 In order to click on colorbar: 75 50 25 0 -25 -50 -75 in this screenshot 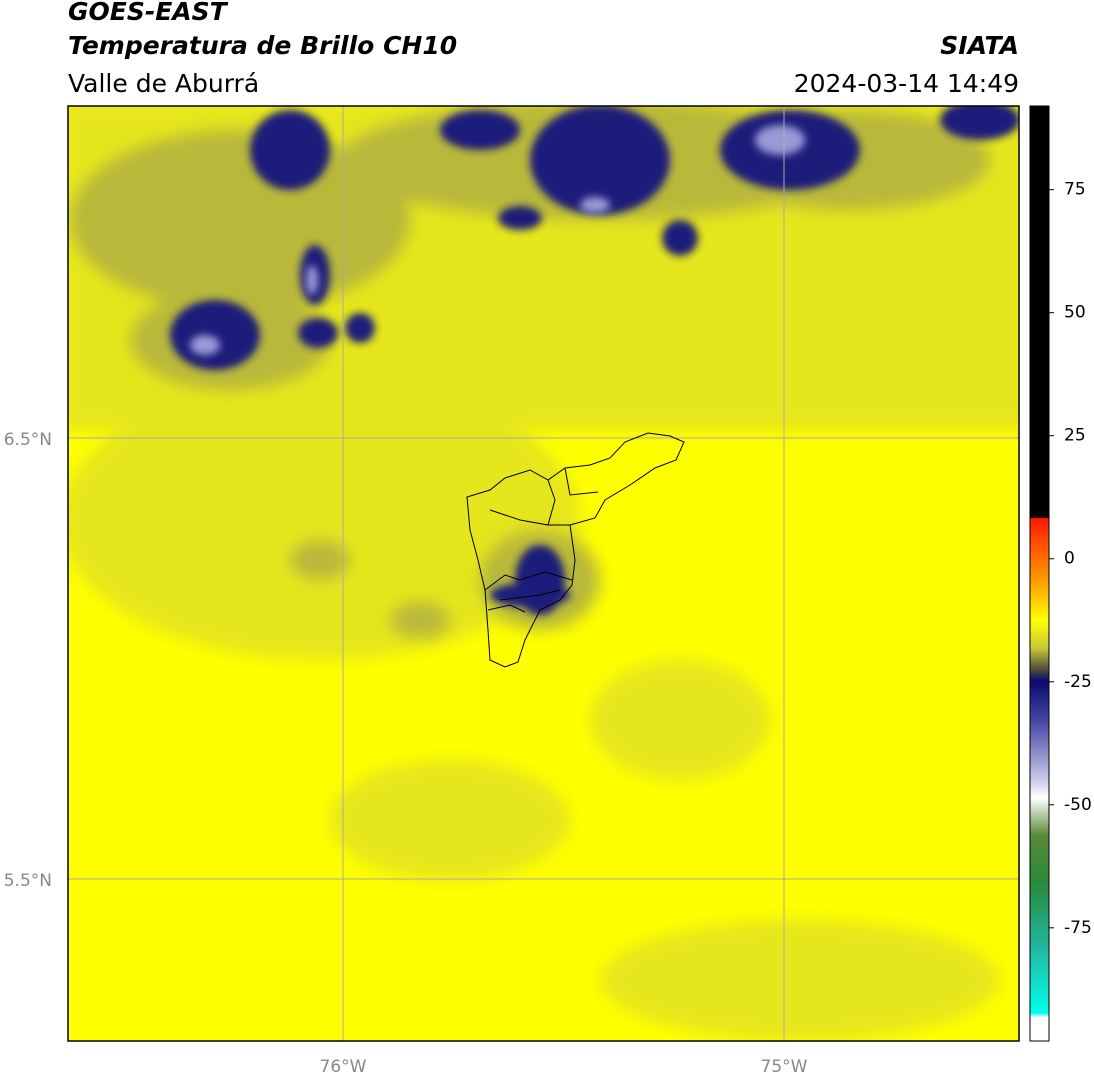, I will do `click(1060, 573)`.